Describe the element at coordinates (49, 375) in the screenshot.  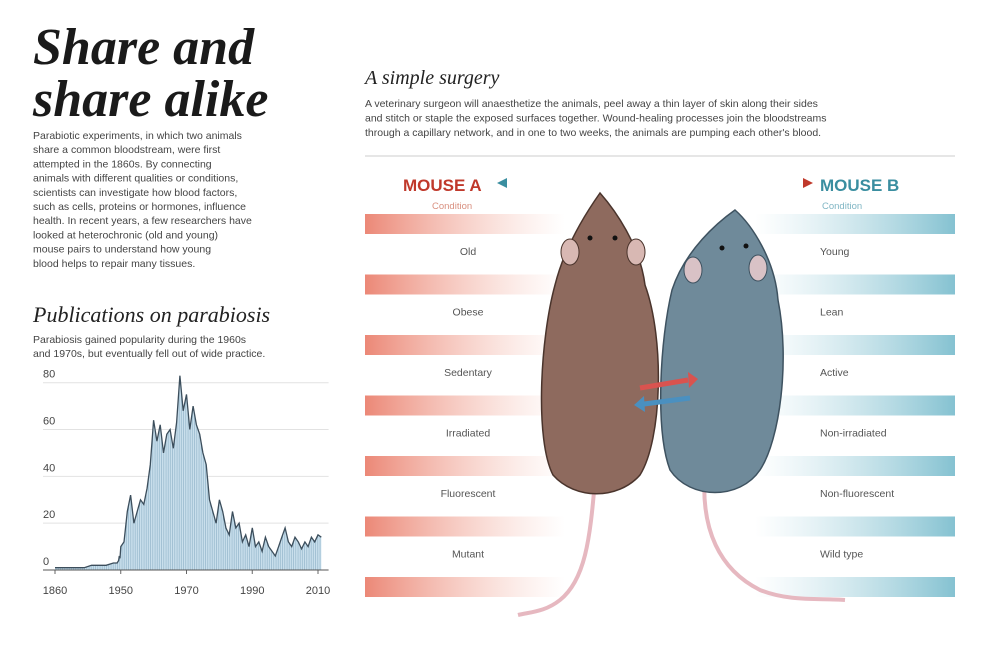
I see `y-tick-label: 80` at that location.